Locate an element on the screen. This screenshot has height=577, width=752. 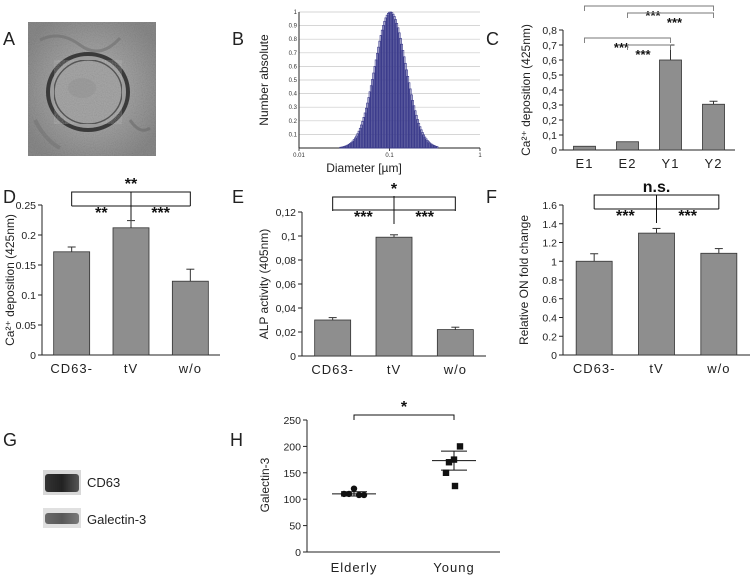
y-tick-label: 0,3 is located at coordinates (549, 106).